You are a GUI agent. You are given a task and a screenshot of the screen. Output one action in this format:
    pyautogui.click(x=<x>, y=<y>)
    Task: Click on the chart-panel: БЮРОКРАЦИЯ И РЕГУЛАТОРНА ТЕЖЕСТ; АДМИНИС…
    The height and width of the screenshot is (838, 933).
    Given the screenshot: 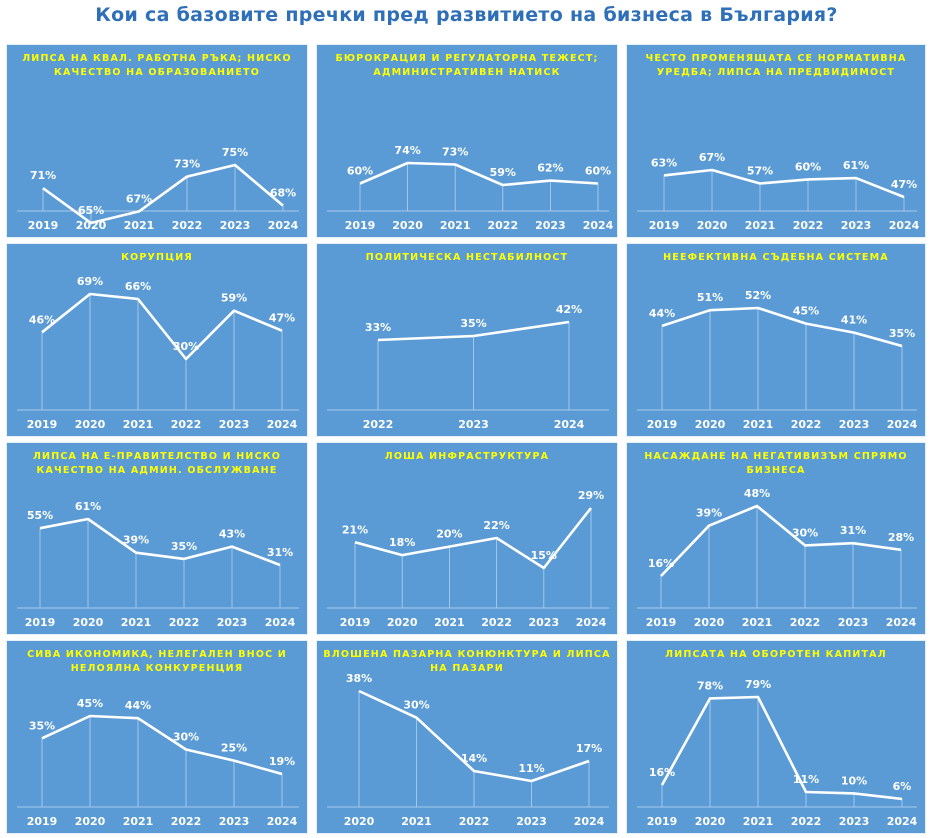 What is the action you would take?
    pyautogui.click(x=467, y=141)
    